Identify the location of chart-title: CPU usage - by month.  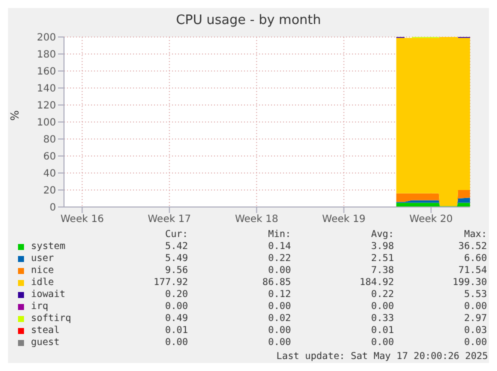
(248, 20).